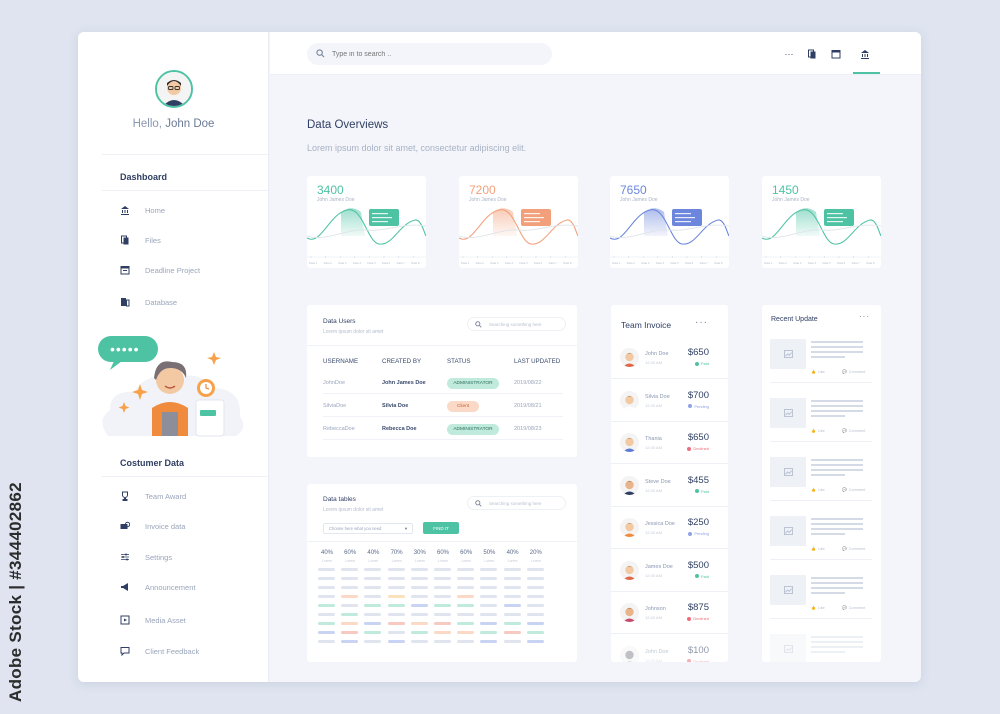 The width and height of the screenshot is (1000, 714). Describe the element at coordinates (155, 210) in the screenshot. I see `sidebar-item-label: Home` at that location.